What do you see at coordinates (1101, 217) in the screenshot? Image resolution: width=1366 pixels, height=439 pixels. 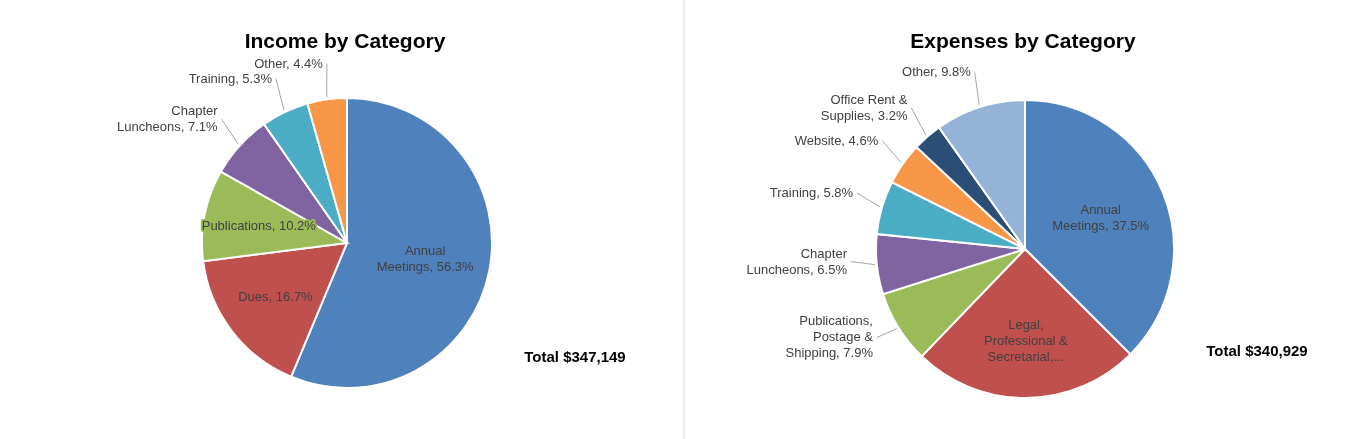 I see `slice-label: Annual Meetings, 37.5%` at bounding box center [1101, 217].